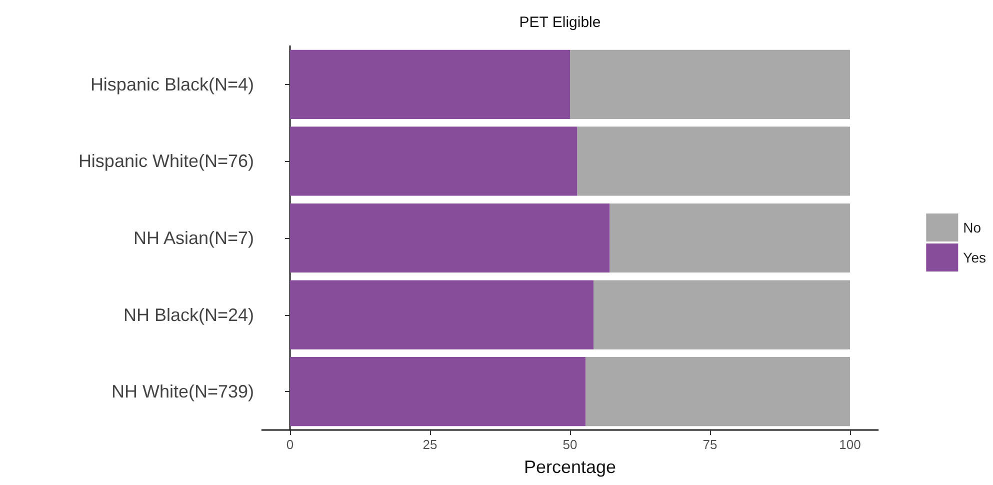 This screenshot has width=993, height=485. Describe the element at coordinates (172, 84) in the screenshot. I see `y-tick-label: Hispanic Black(N=4)` at that location.